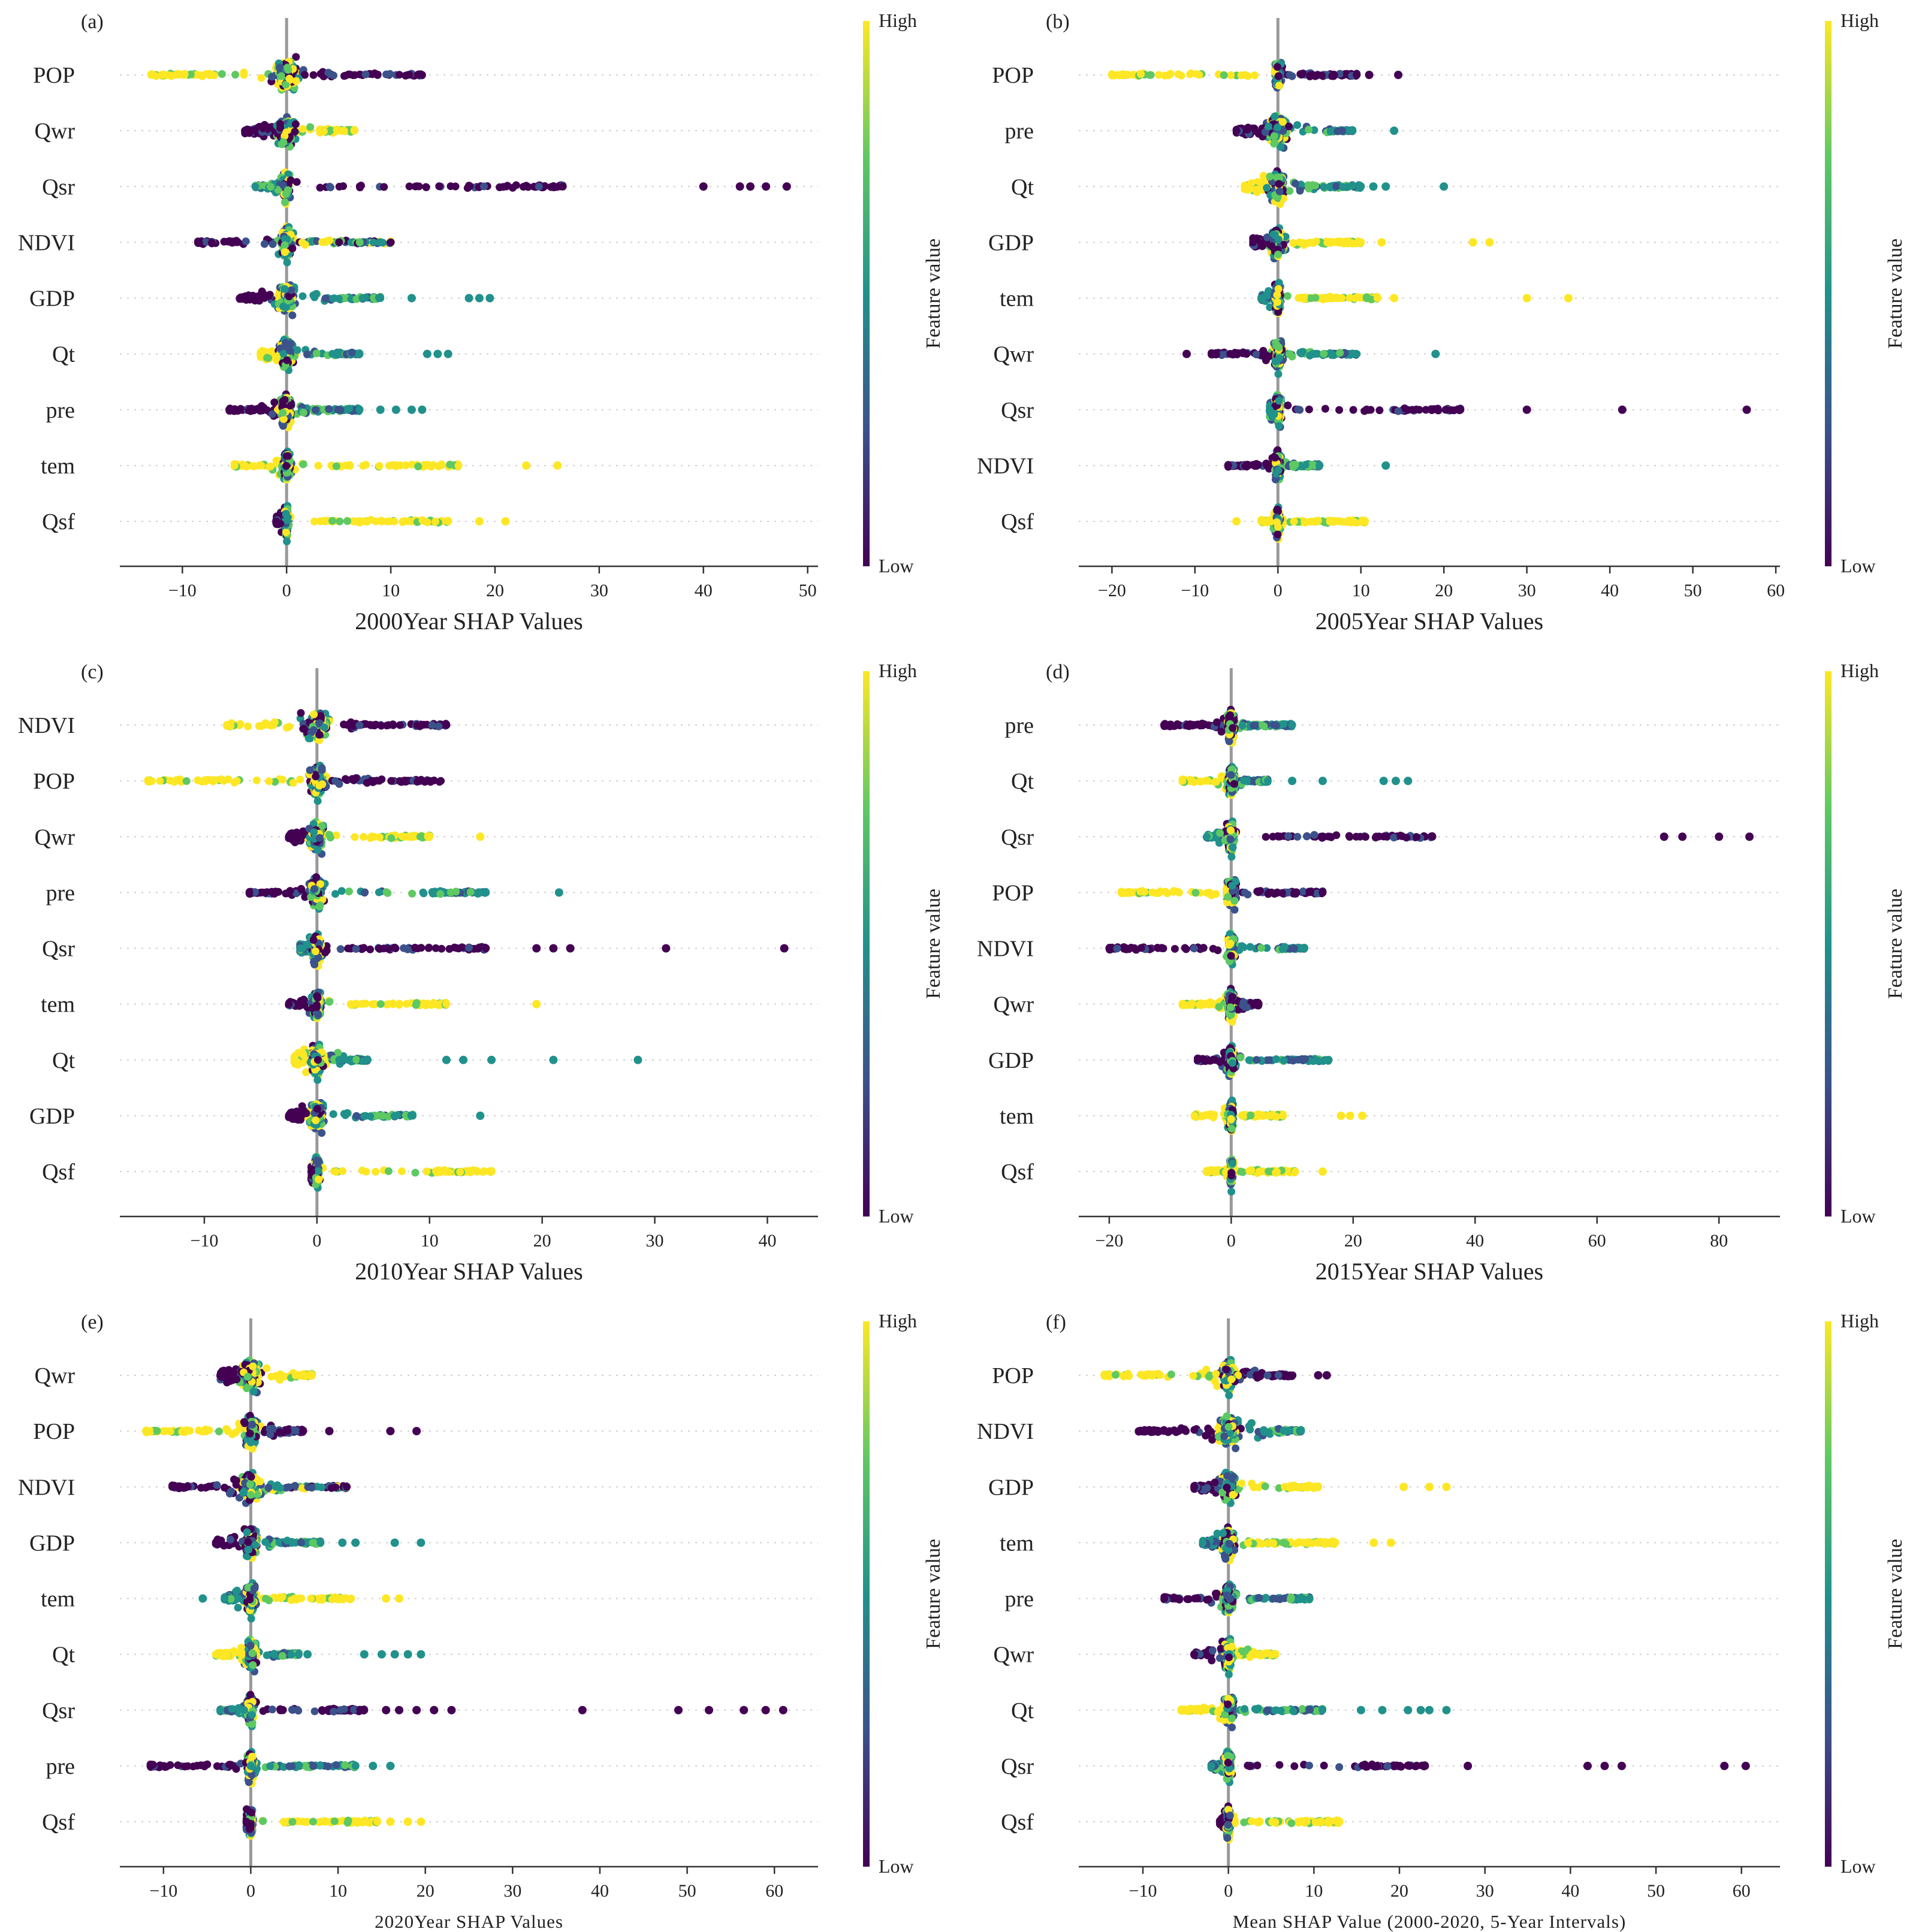 The width and height of the screenshot is (1913, 1932). I want to click on feature-row-Qsr: Qsr, so click(430, 188).